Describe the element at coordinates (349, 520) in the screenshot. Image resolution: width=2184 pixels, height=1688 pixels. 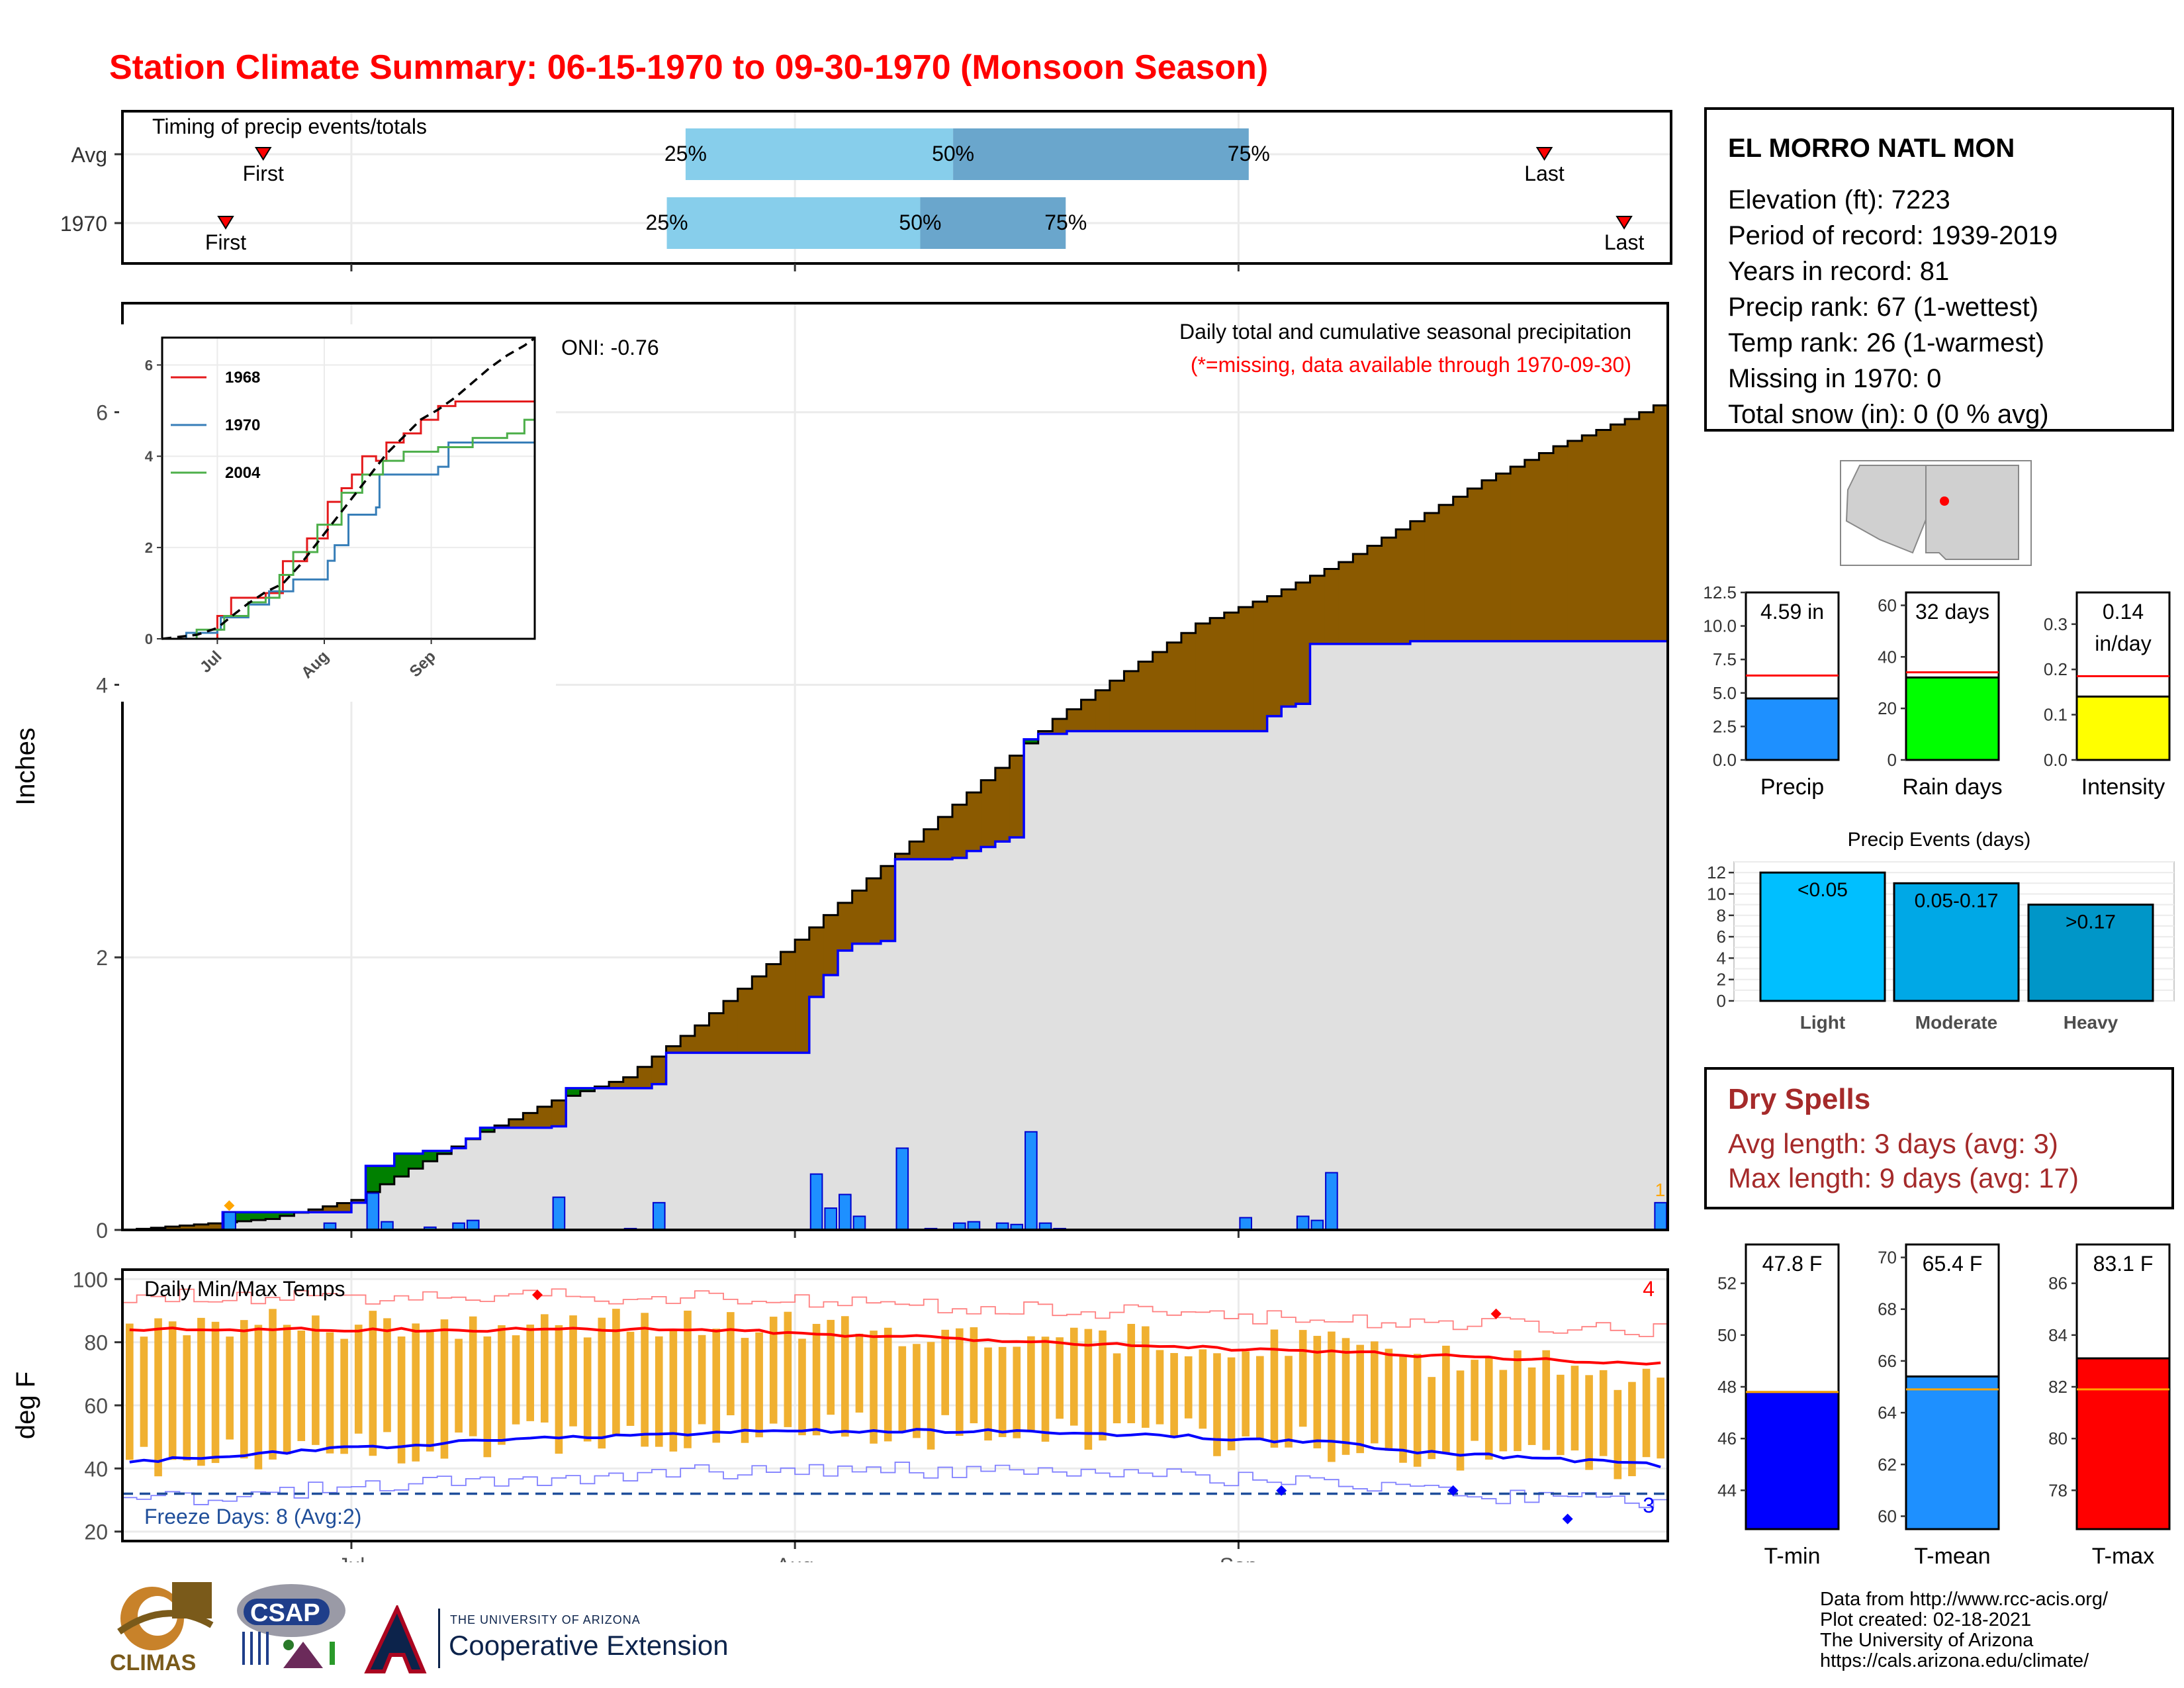
I see `inset-series-2004` at that location.